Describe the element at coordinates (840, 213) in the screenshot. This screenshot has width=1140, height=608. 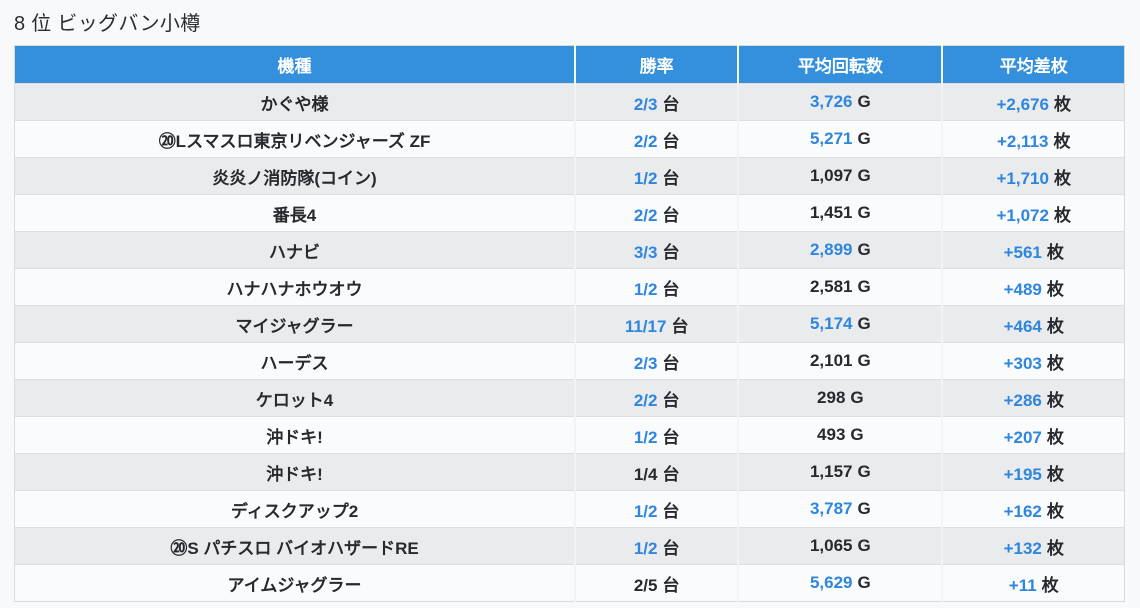
I see `avg-spins-cell: 1,451 G` at that location.